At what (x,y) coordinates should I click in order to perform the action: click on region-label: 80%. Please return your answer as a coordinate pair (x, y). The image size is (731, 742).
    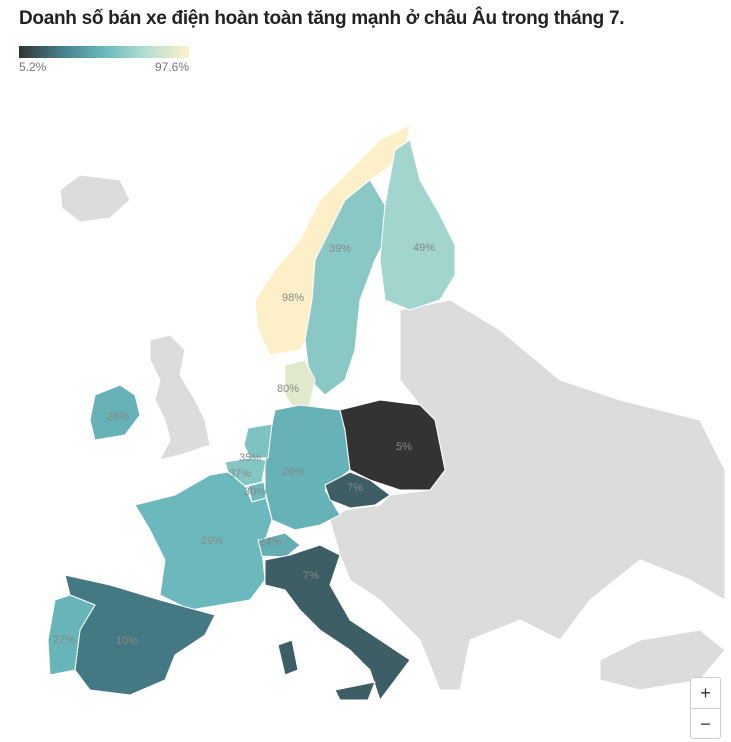
    Looking at the image, I should click on (288, 389).